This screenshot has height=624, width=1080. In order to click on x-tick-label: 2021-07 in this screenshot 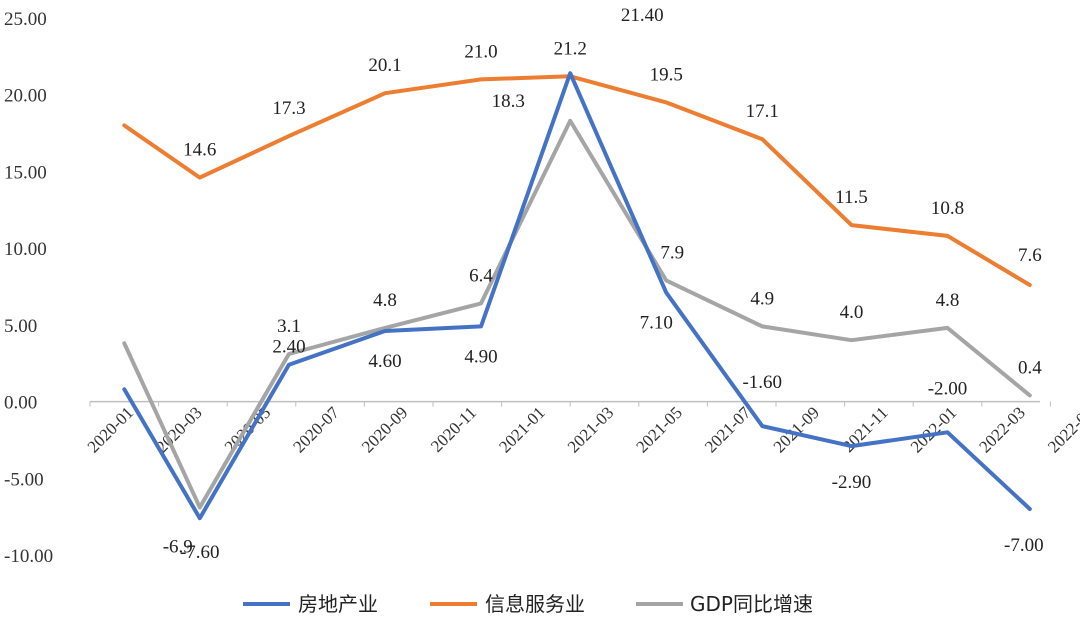, I will do `click(728, 430)`.